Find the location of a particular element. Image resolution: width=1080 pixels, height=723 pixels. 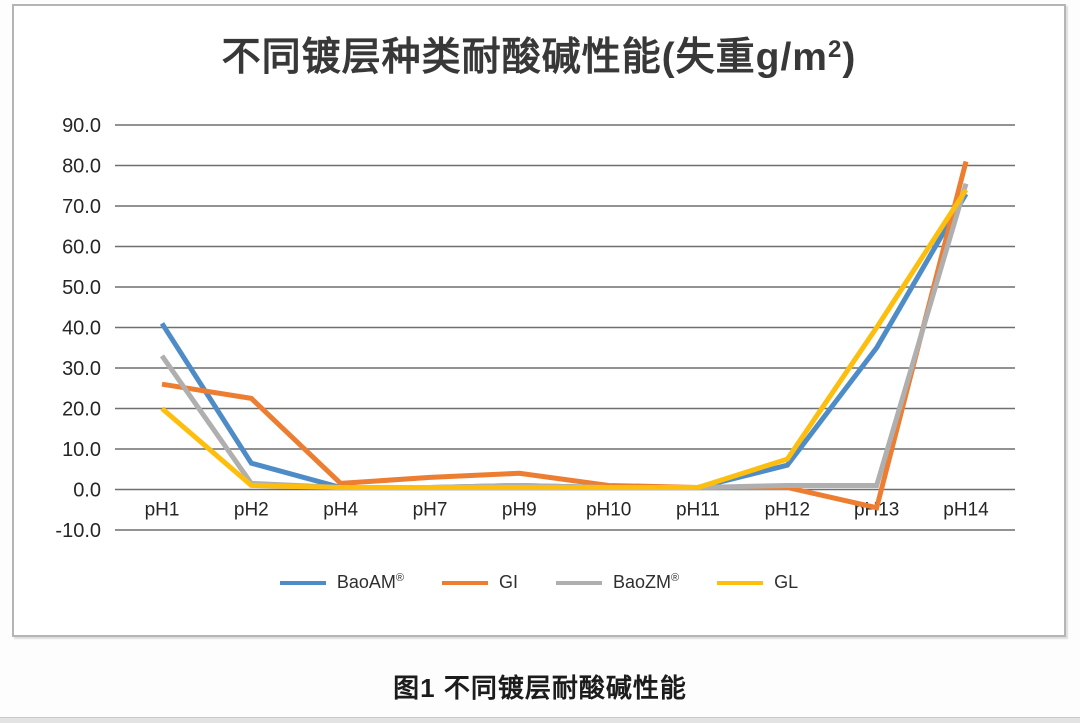

y-tick-label: 10.0 is located at coordinates (81, 450).